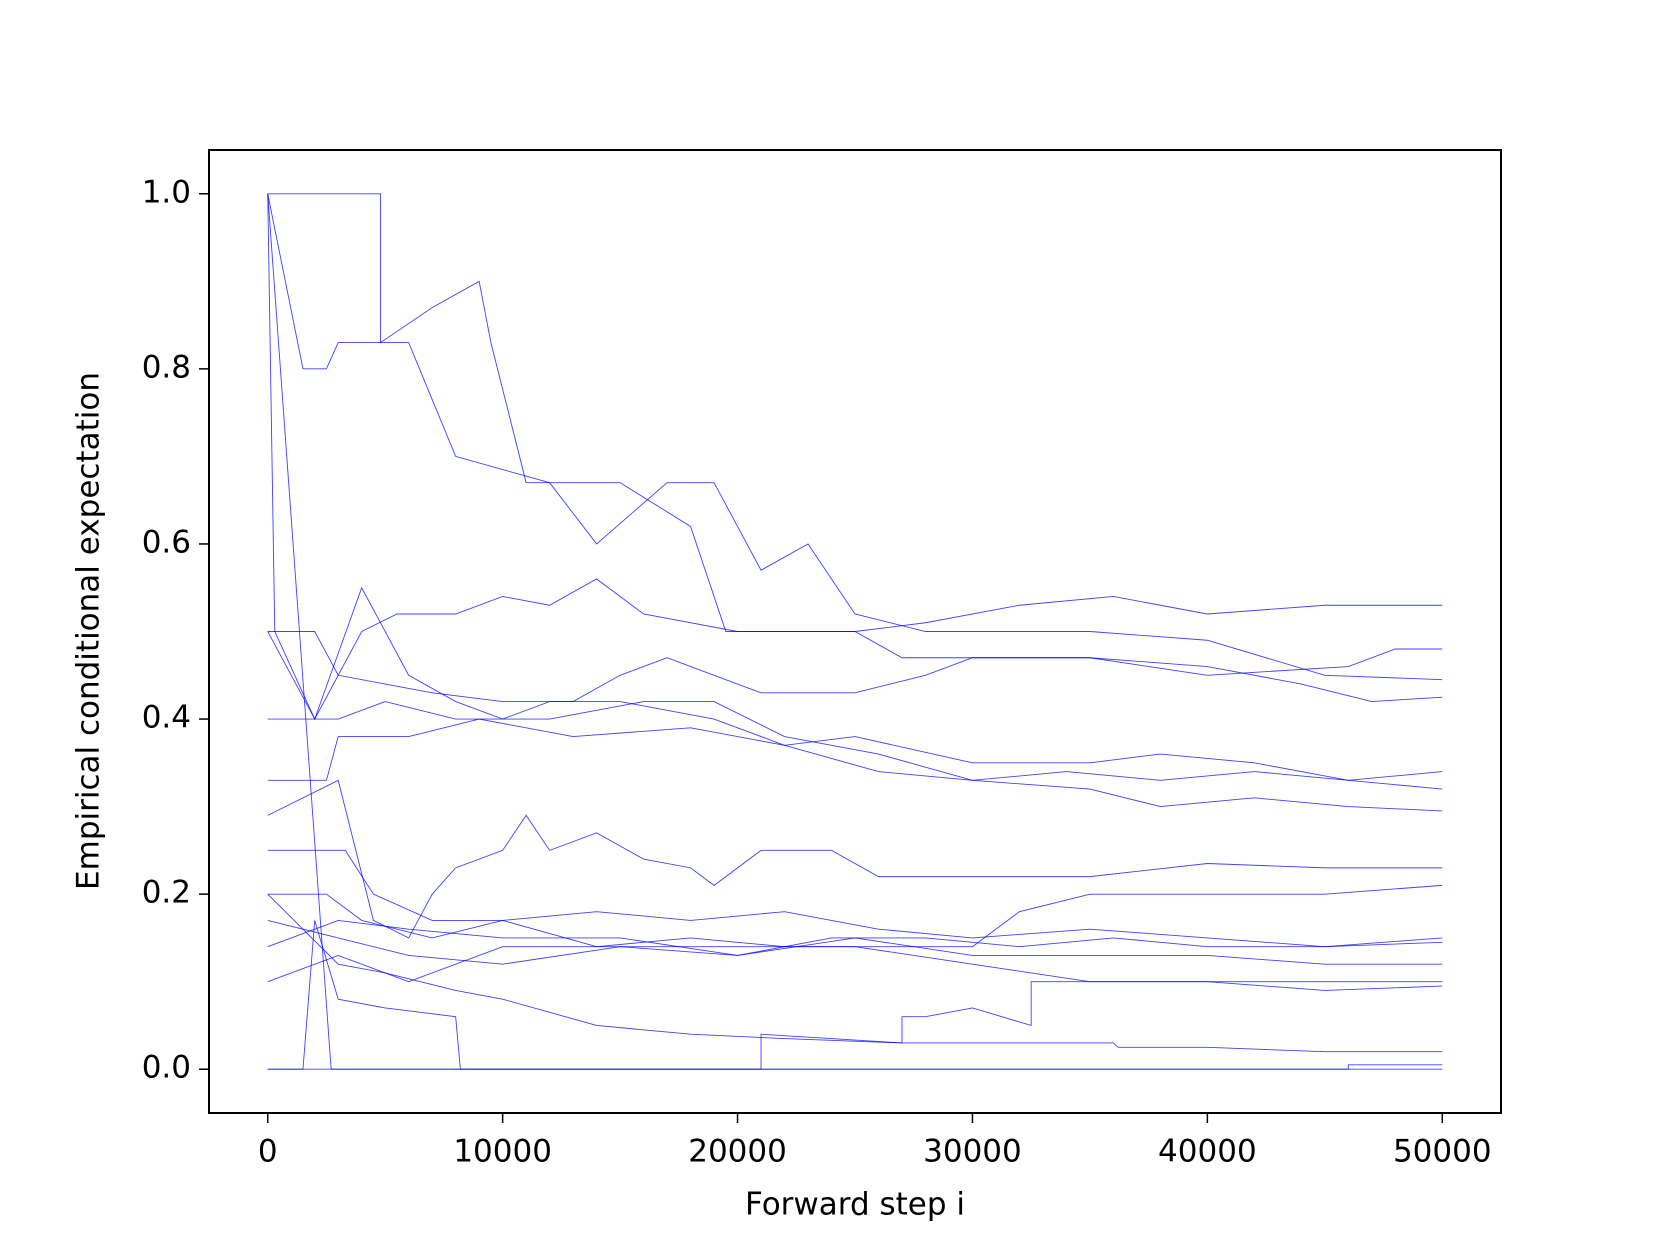 The width and height of the screenshot is (1660, 1245). Describe the element at coordinates (166, 893) in the screenshot. I see `y-tick-label: 0.2` at that location.